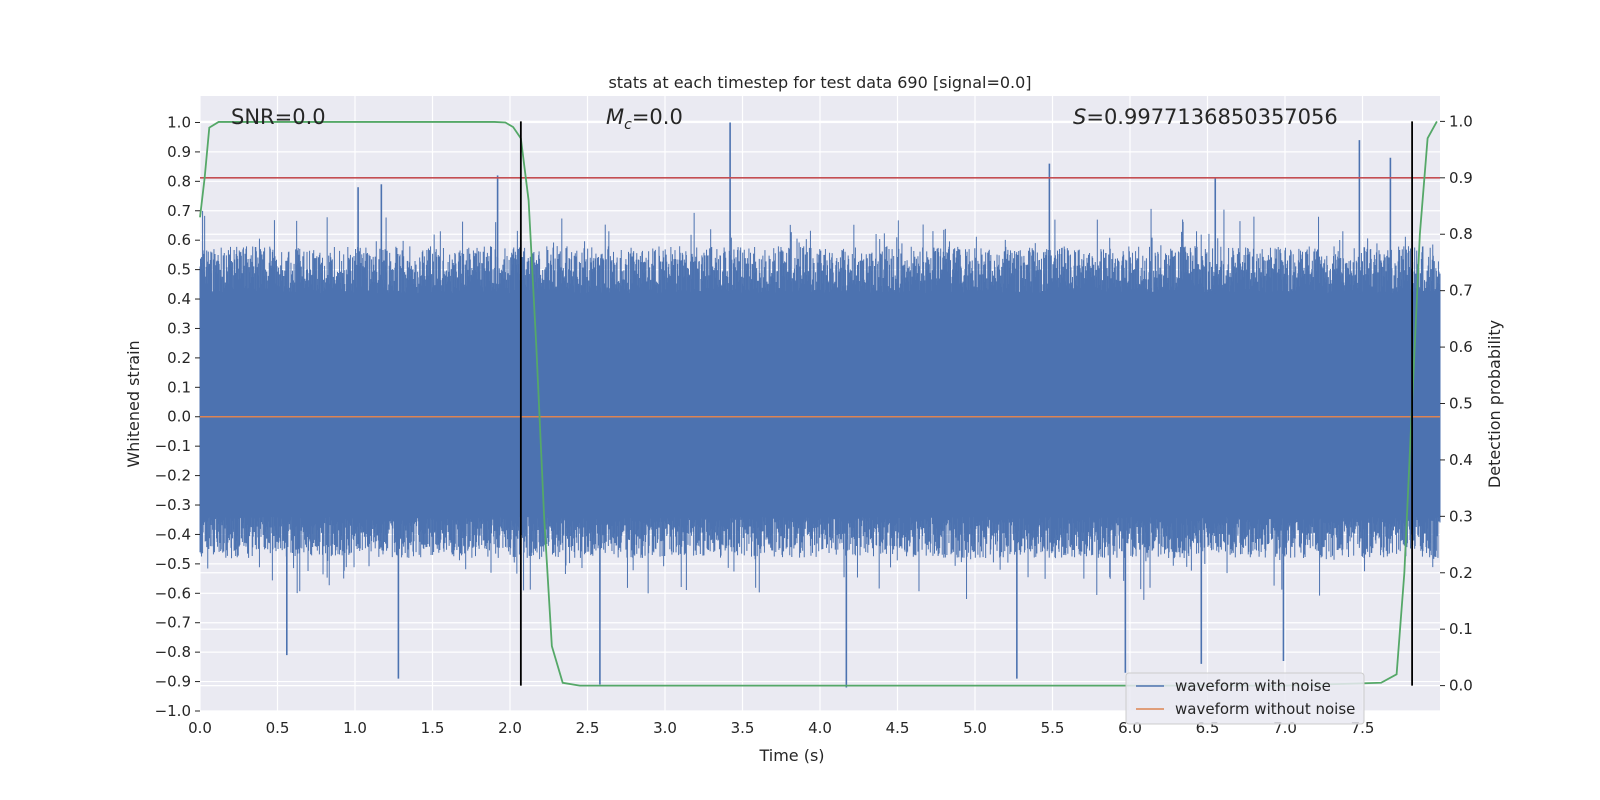 Image resolution: width=1600 pixels, height=800 pixels. What do you see at coordinates (179, 270) in the screenshot?
I see `y-tick-label: 0.5` at bounding box center [179, 270].